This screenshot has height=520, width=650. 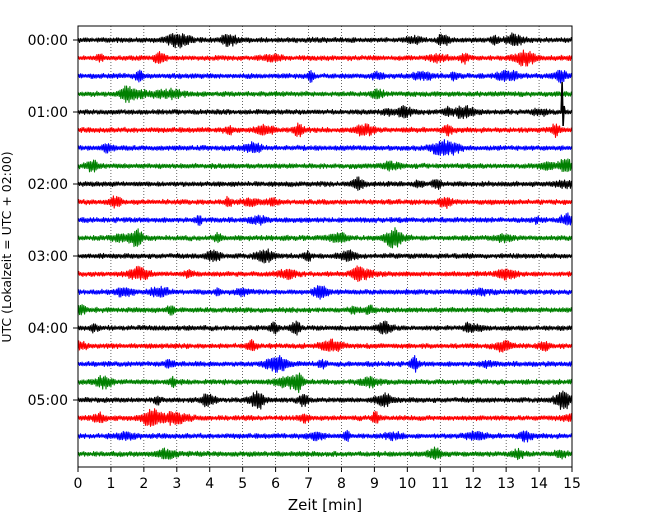 What do you see at coordinates (572, 484) in the screenshot?
I see `x-tick-label-15: 15` at bounding box center [572, 484].